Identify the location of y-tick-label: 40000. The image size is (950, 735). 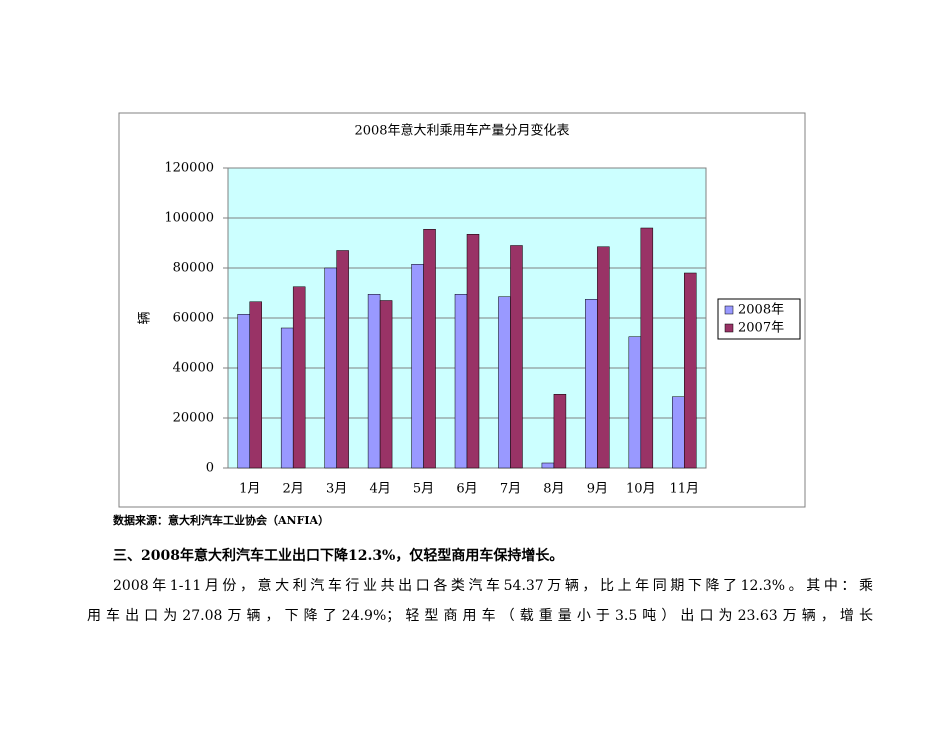
(193, 368).